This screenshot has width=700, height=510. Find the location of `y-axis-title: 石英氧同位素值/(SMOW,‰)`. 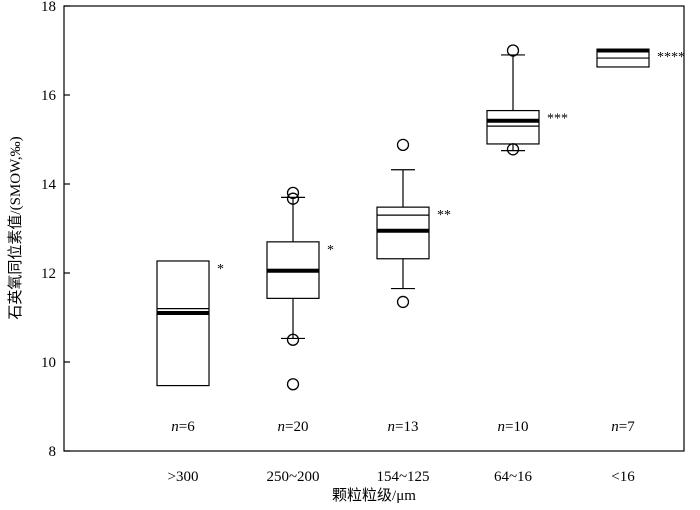

y-axis-title: 石英氧同位素值/(SMOW,‰) is located at coordinates (15, 227).